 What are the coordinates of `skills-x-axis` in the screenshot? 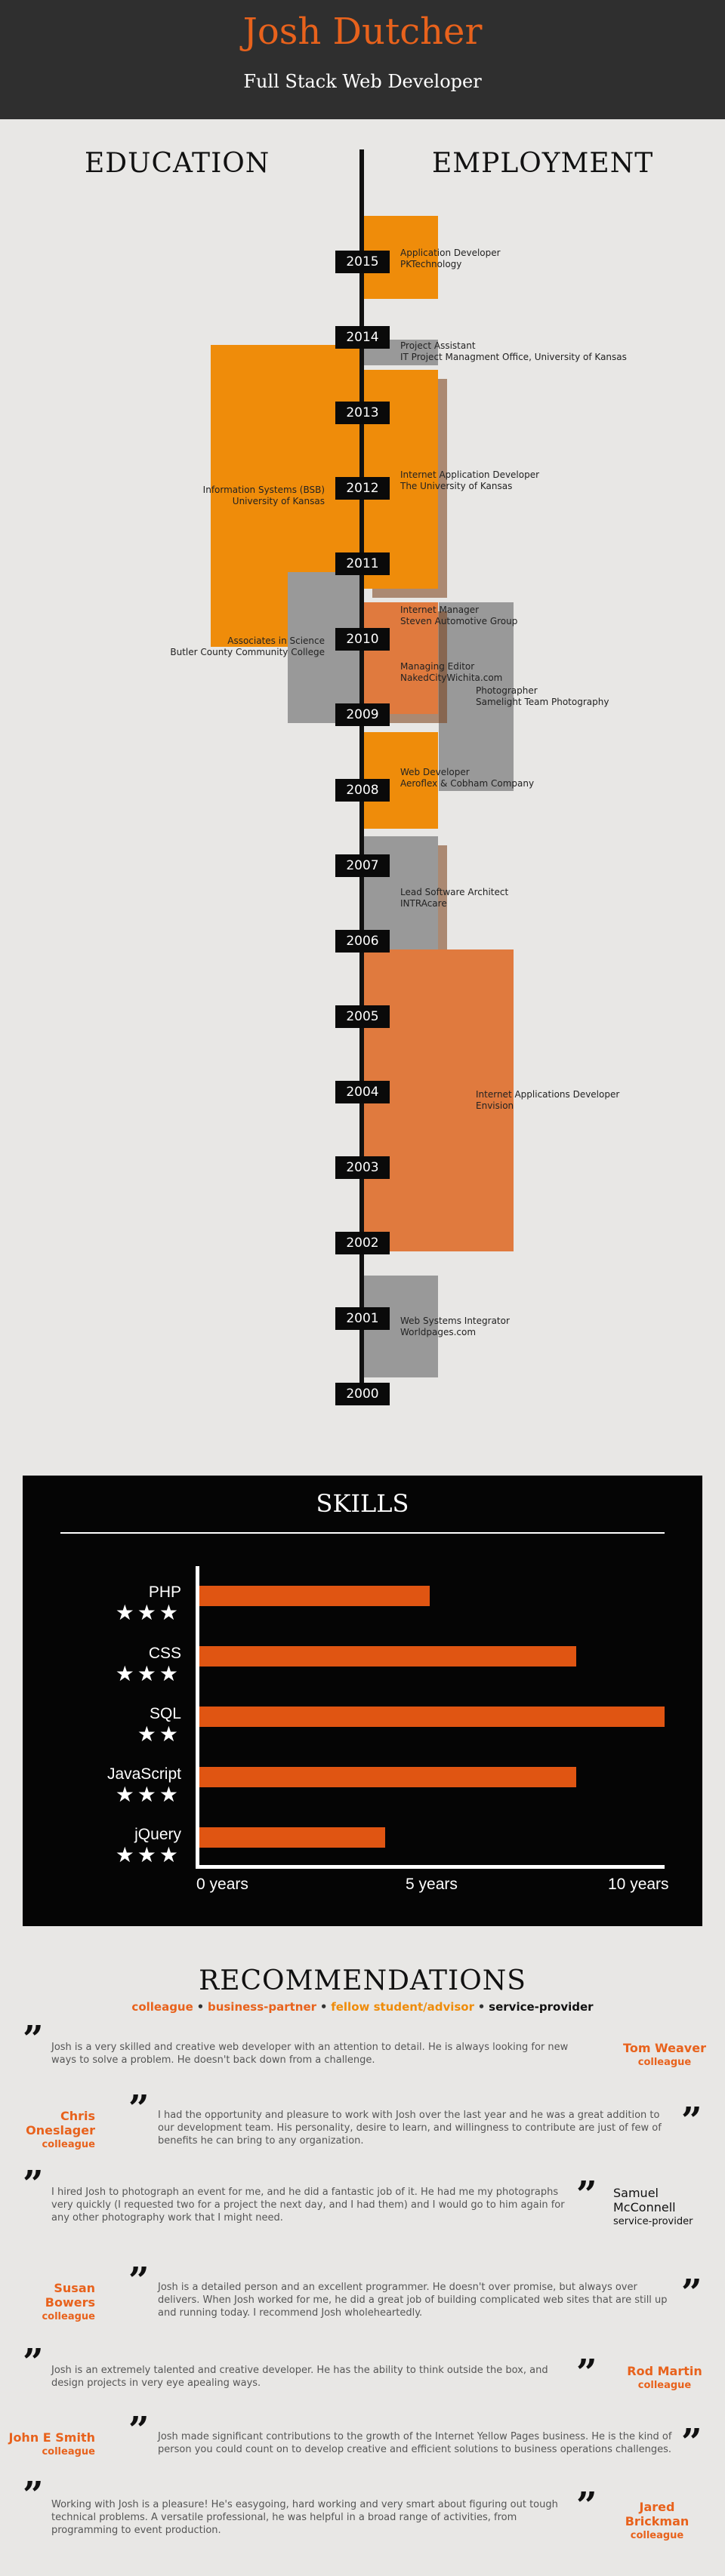 It's located at (430, 1867).